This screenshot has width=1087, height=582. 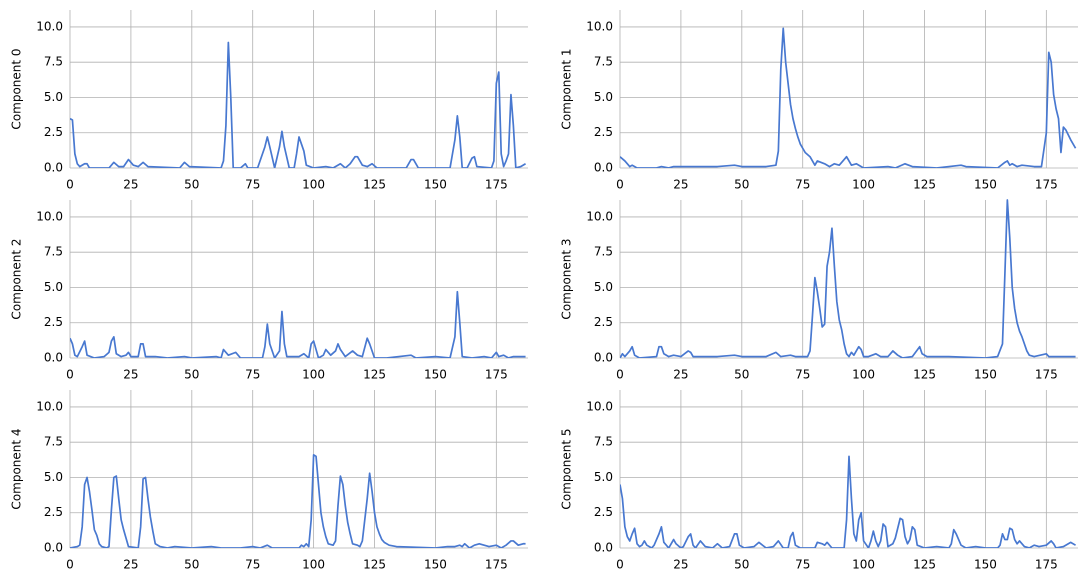 What do you see at coordinates (17, 88) in the screenshot?
I see `y-axis-label: Component 0` at bounding box center [17, 88].